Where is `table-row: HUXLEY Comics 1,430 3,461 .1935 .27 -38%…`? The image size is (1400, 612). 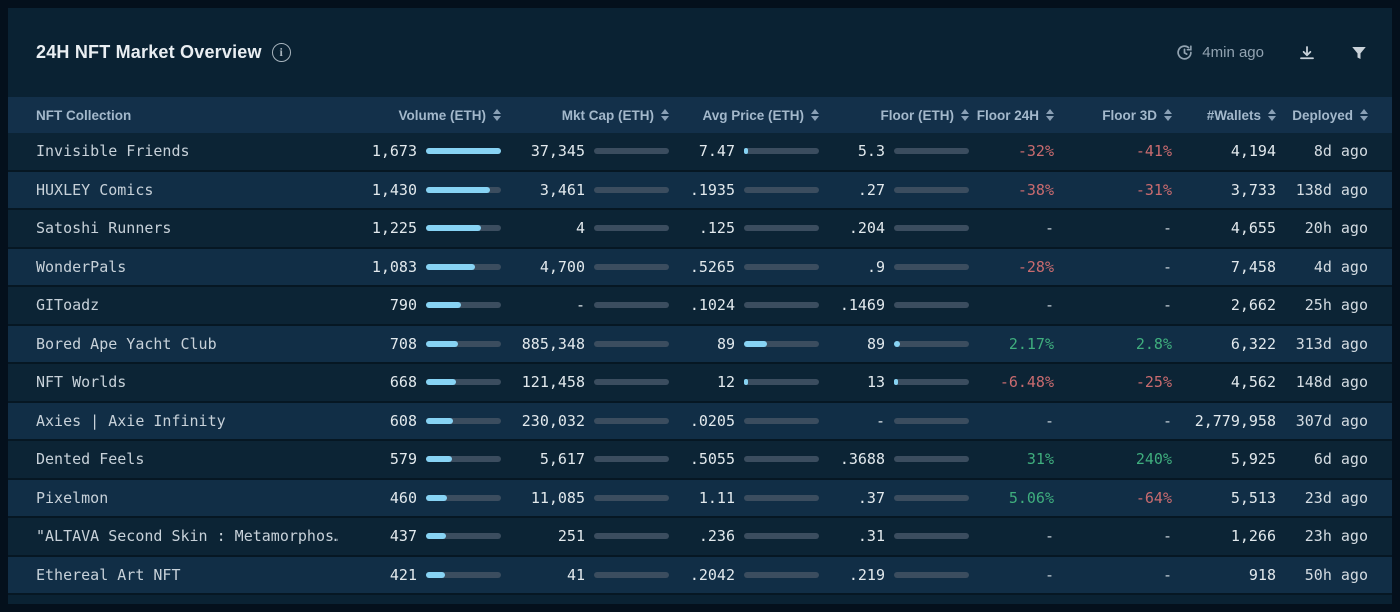 table-row: HUXLEY Comics 1,430 3,461 .1935 .27 -38%… is located at coordinates (700, 190).